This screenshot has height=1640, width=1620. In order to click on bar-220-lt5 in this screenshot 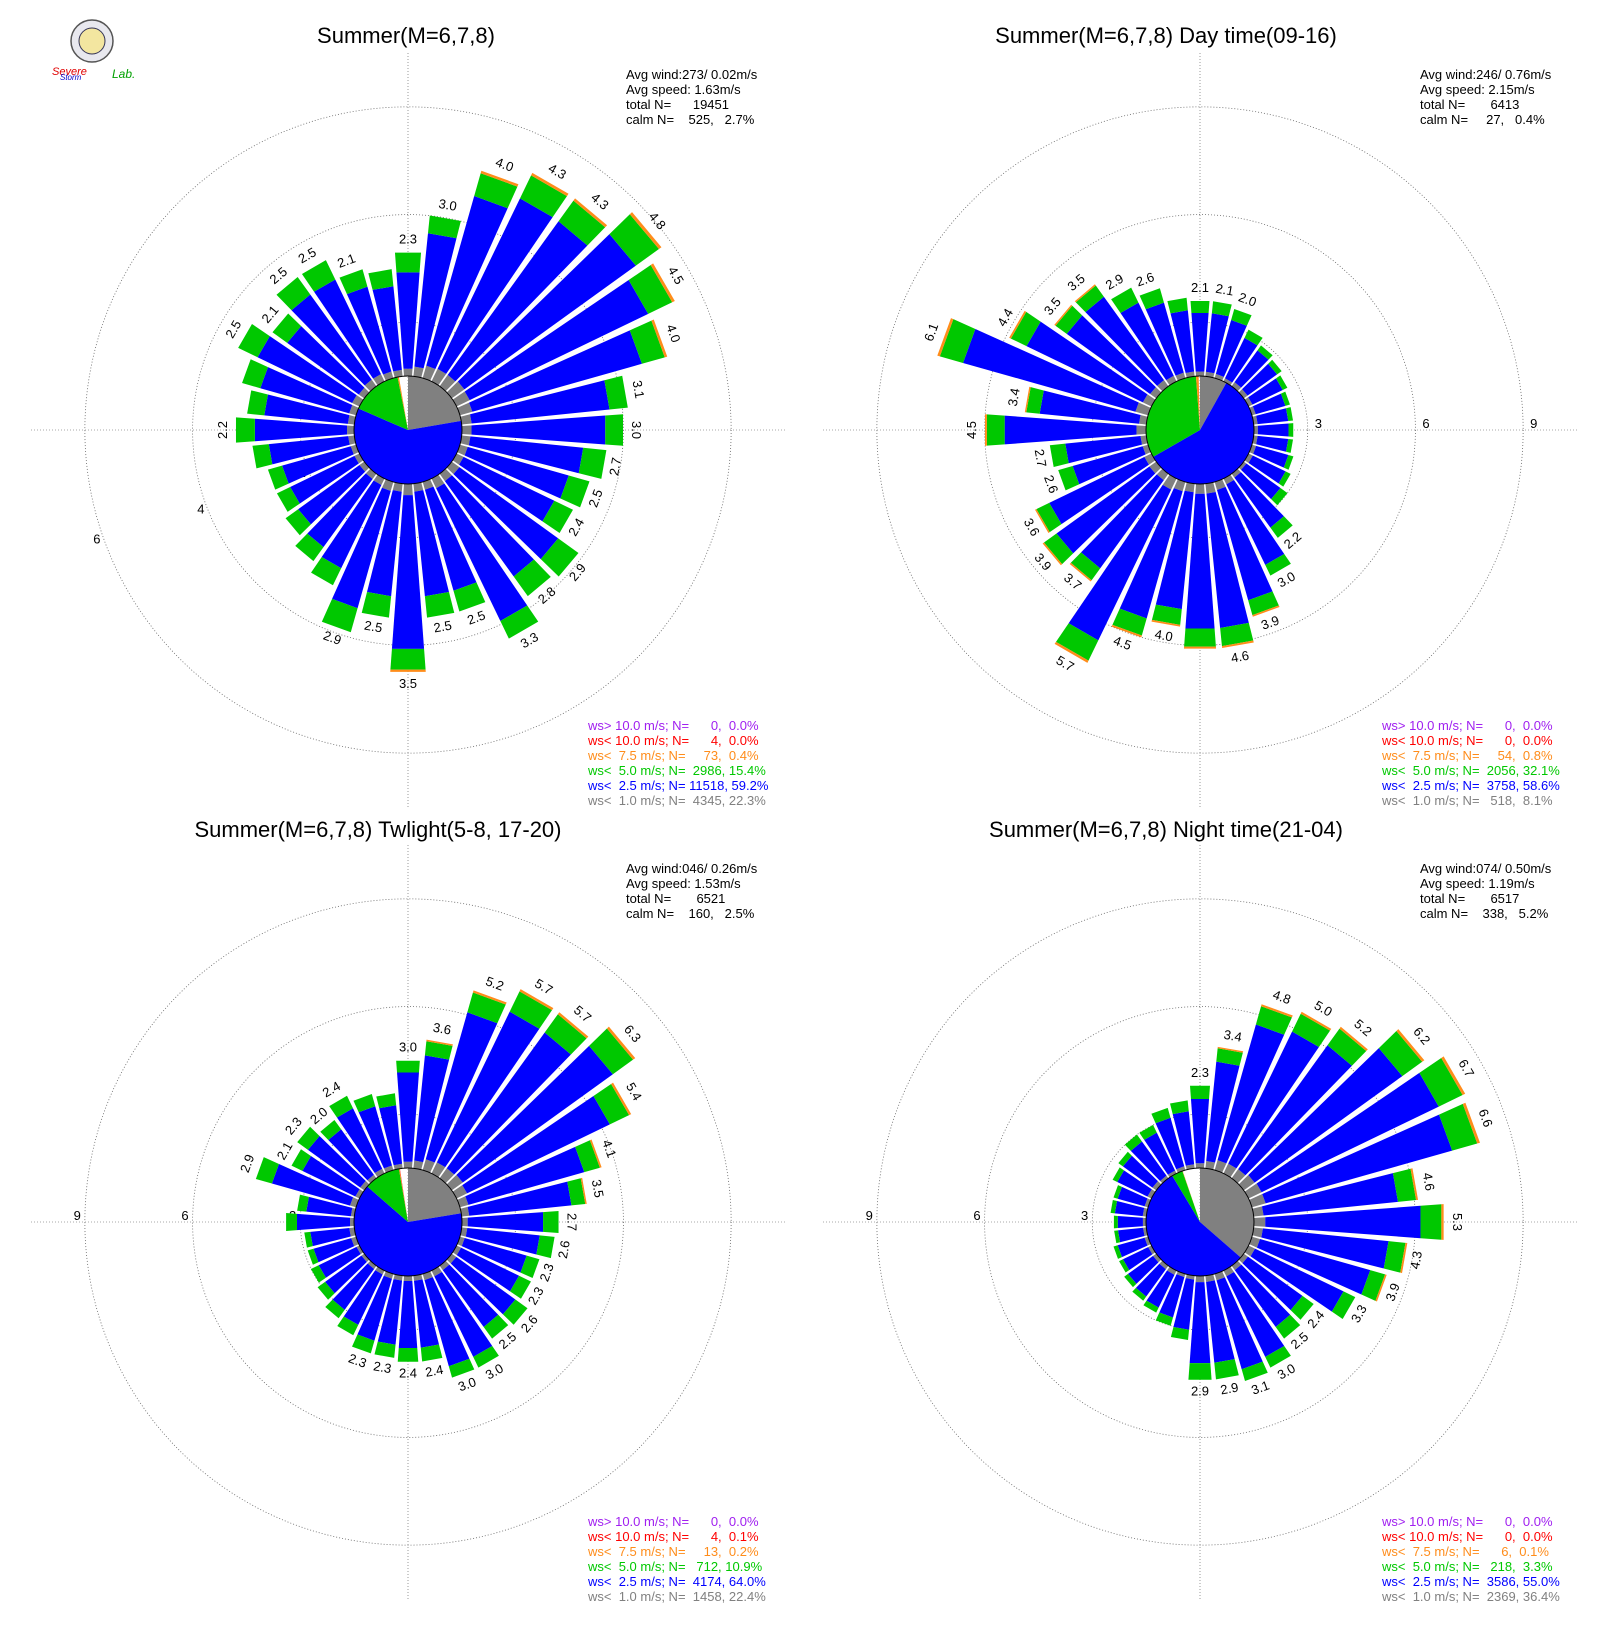, I will do `click(1085, 566)`.